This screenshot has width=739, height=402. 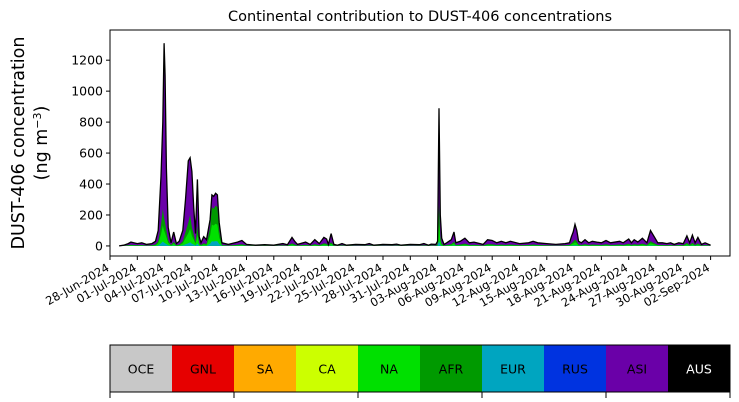 I want to click on legend-swatch-asi, so click(x=637, y=368).